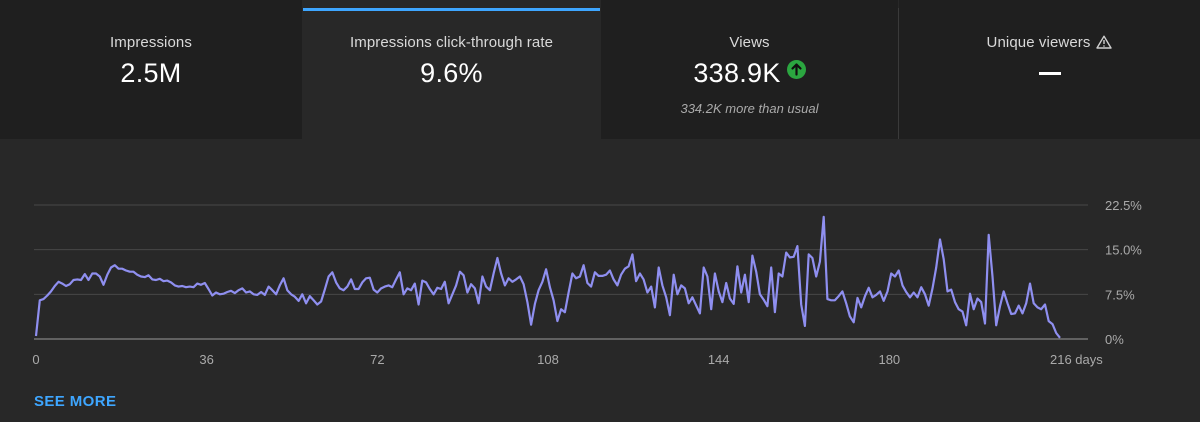  Describe the element at coordinates (1049, 73) in the screenshot. I see `metric-value-dash` at that location.